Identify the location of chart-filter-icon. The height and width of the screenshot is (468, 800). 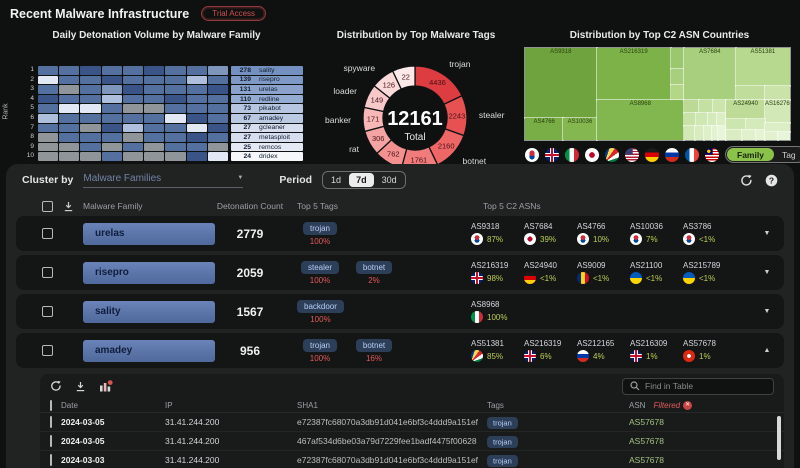
(106, 386).